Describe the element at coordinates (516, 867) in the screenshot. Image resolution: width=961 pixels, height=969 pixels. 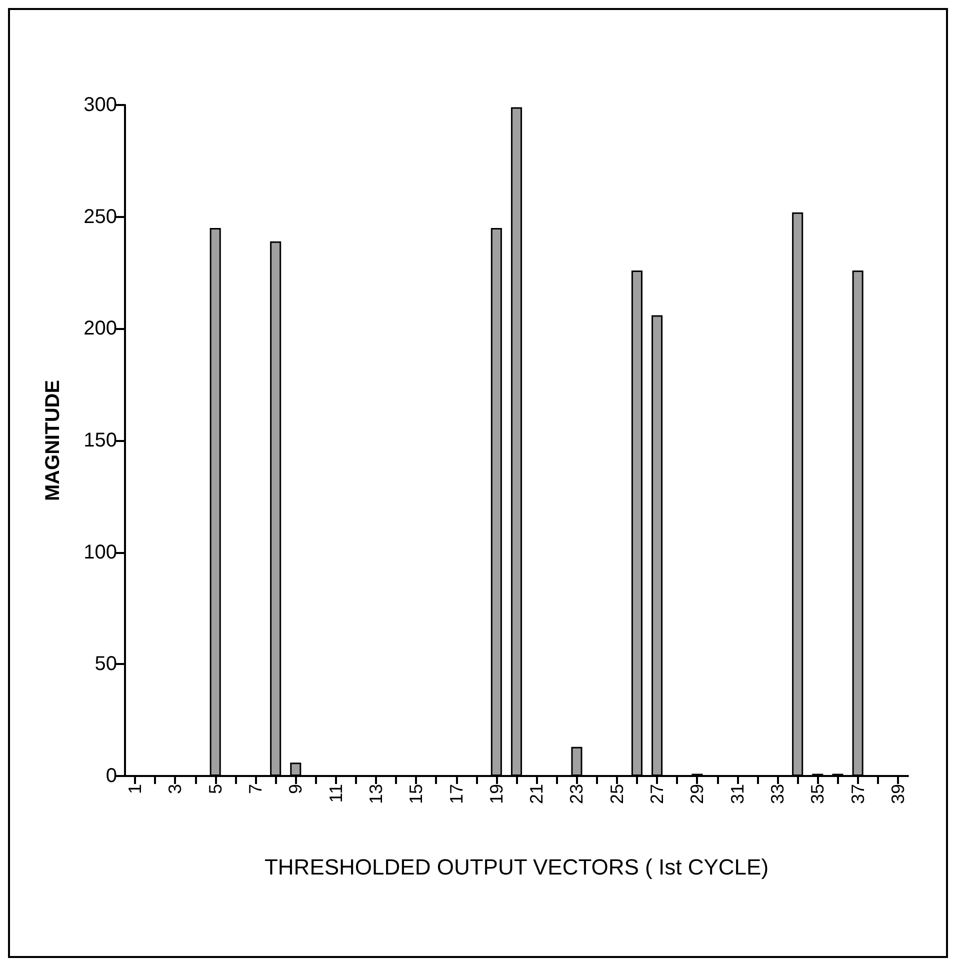
I see `x-axis-title: THRESHOLDED OUTPUT VECTORS ( Ist CYCLE)` at that location.